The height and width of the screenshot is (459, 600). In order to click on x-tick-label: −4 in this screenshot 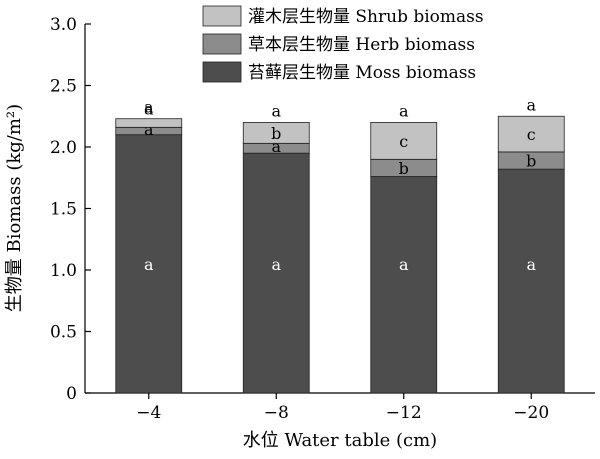, I will do `click(148, 413)`.